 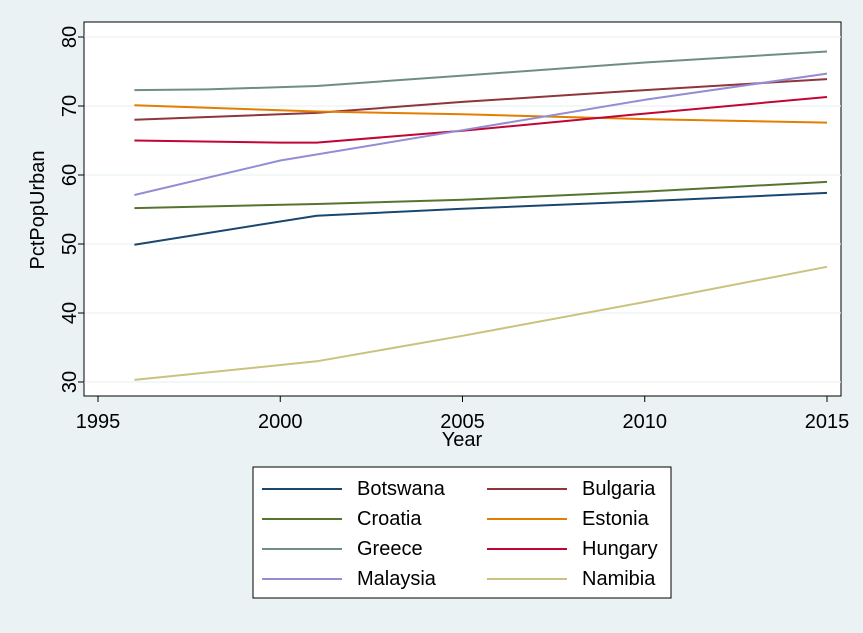 What do you see at coordinates (70, 106) in the screenshot?
I see `y-tick-label: 70` at bounding box center [70, 106].